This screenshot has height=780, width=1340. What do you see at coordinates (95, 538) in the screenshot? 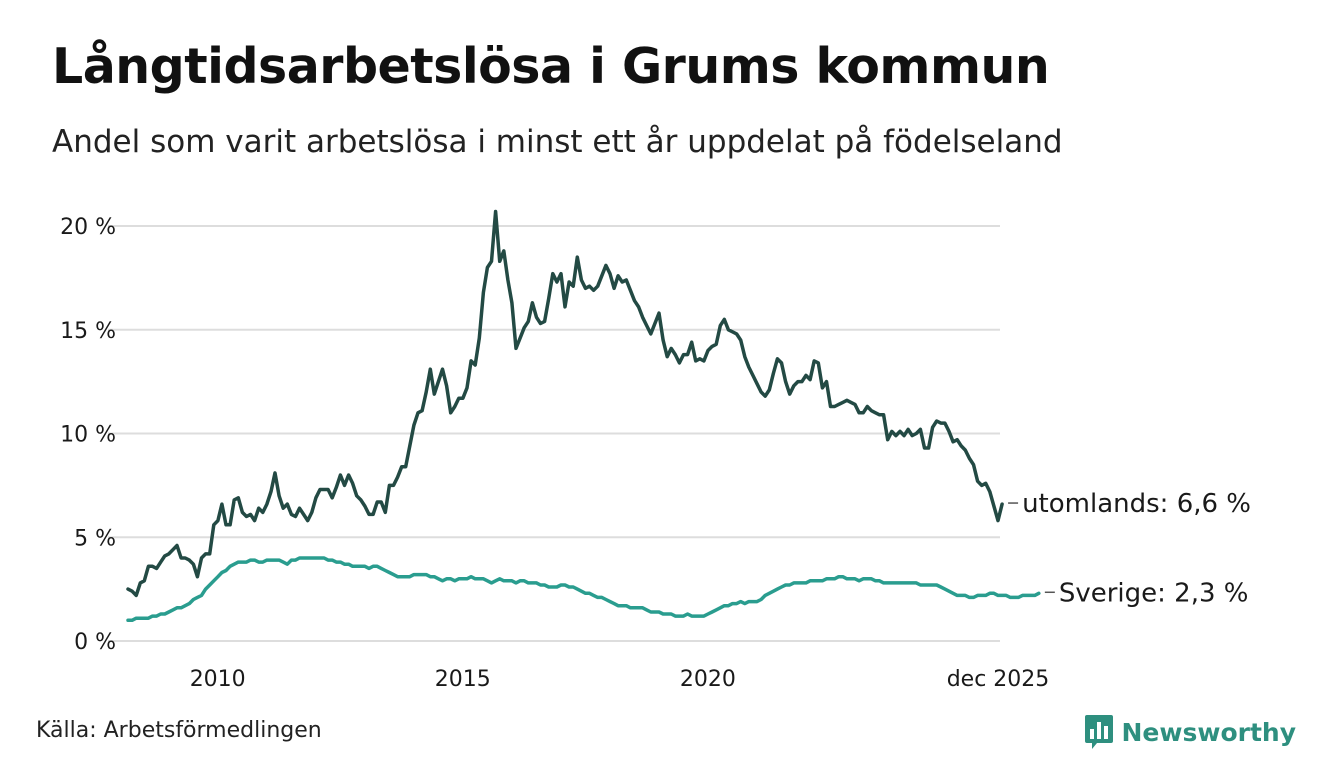
I see `y-tick-label: 5 %` at bounding box center [95, 538].